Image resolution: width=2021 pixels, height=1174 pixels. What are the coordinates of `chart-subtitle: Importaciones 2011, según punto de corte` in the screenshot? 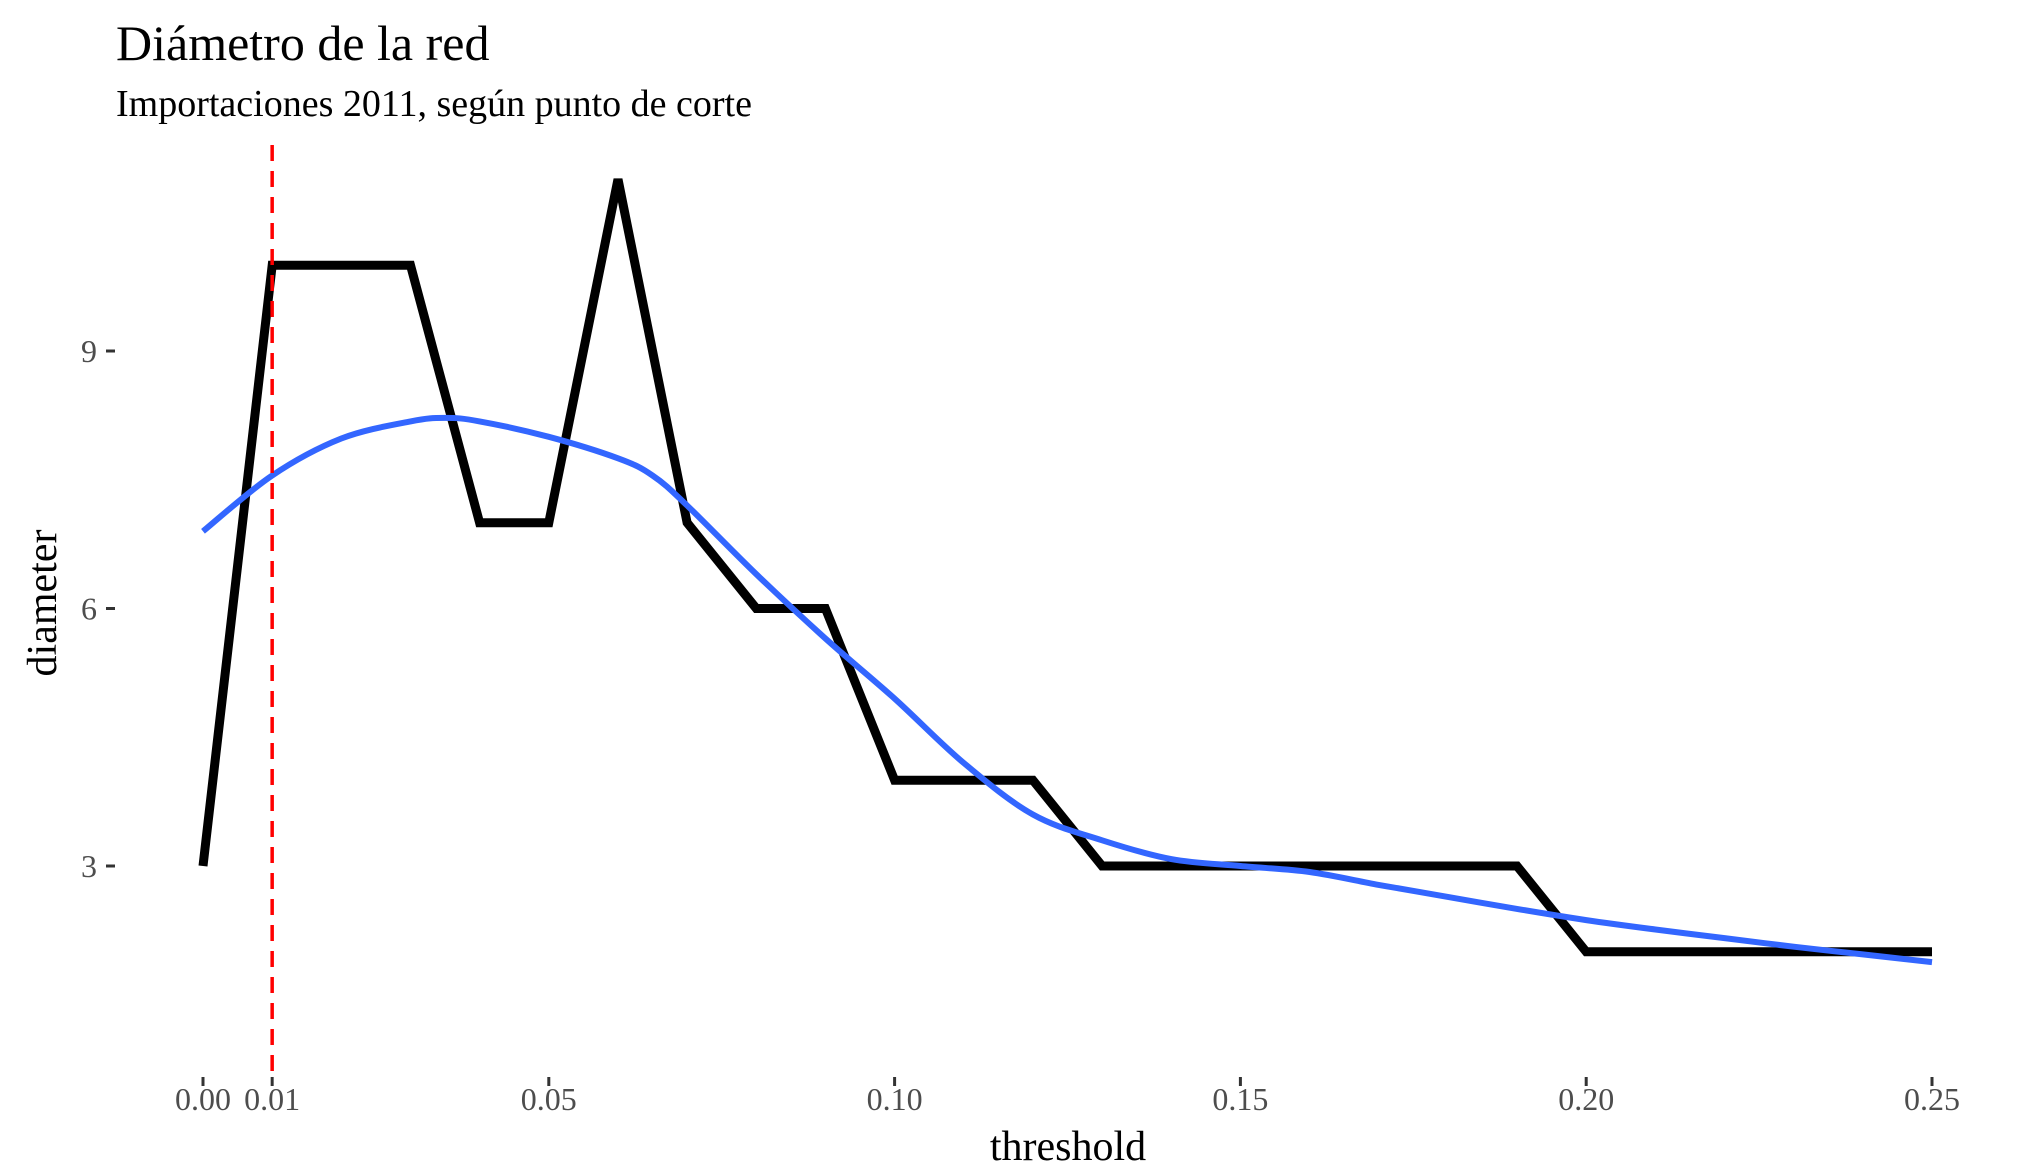 It's located at (434, 104).